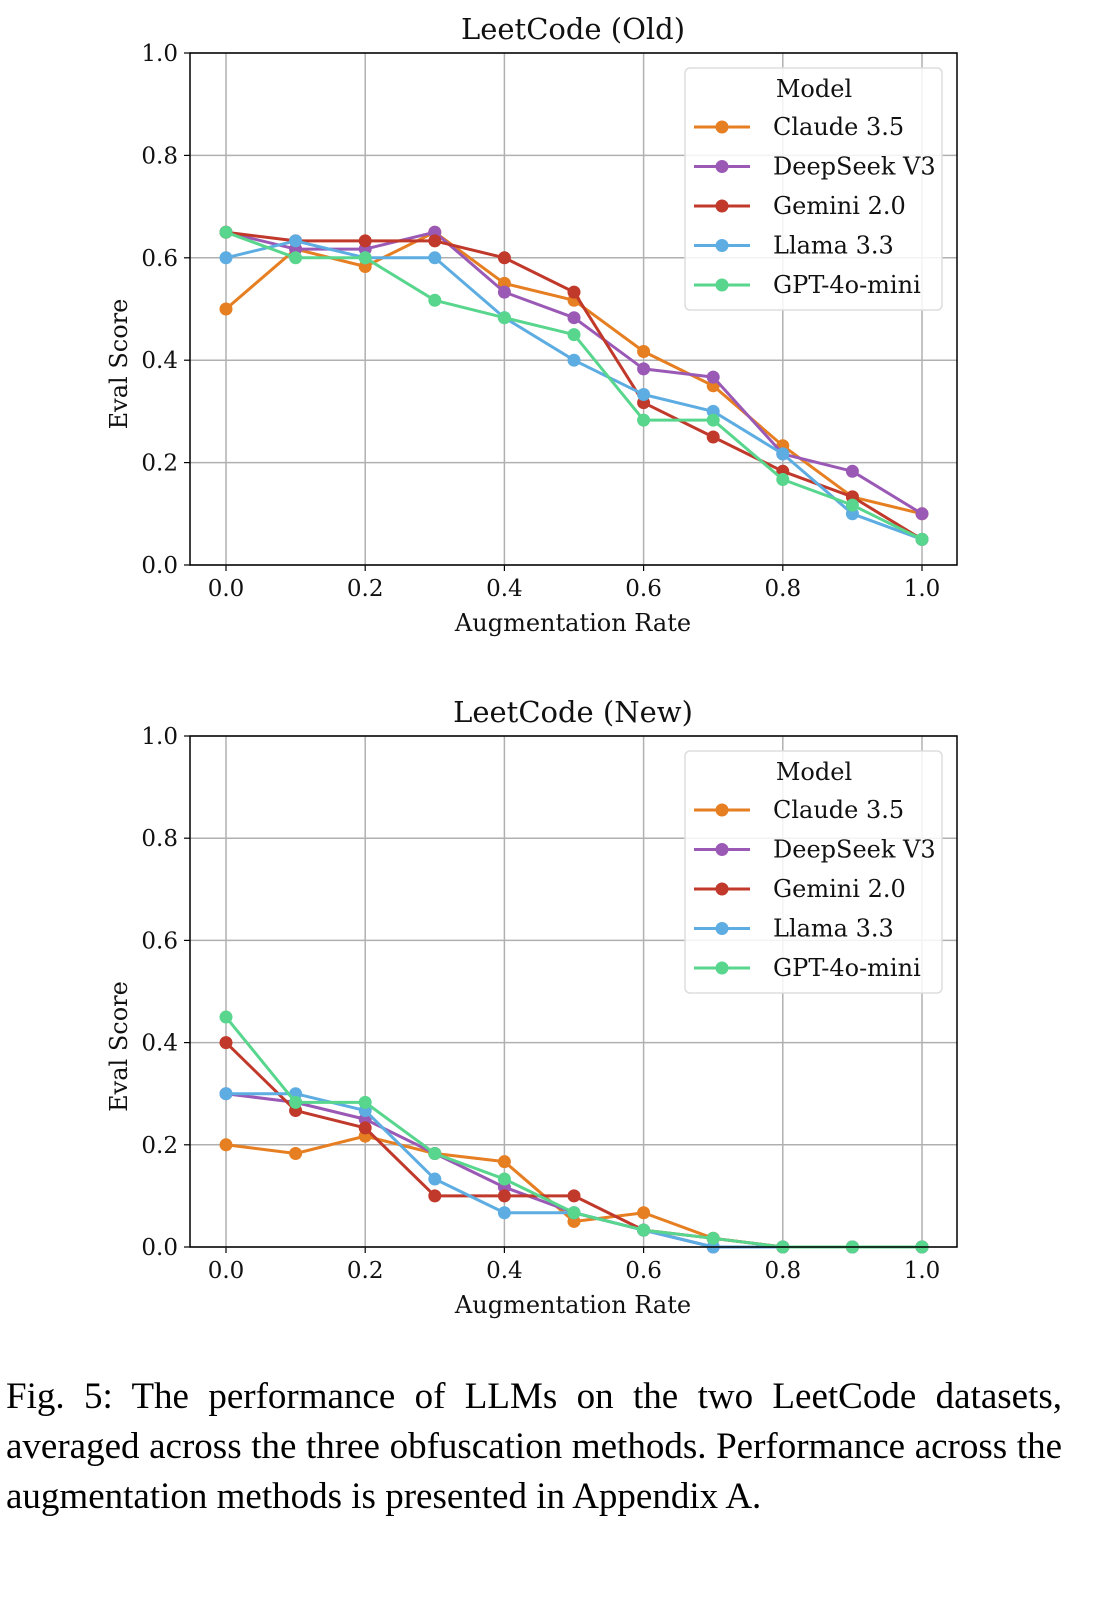 The width and height of the screenshot is (1108, 1623). What do you see at coordinates (159, 566) in the screenshot?
I see `y-tick-label: 0.0` at bounding box center [159, 566].